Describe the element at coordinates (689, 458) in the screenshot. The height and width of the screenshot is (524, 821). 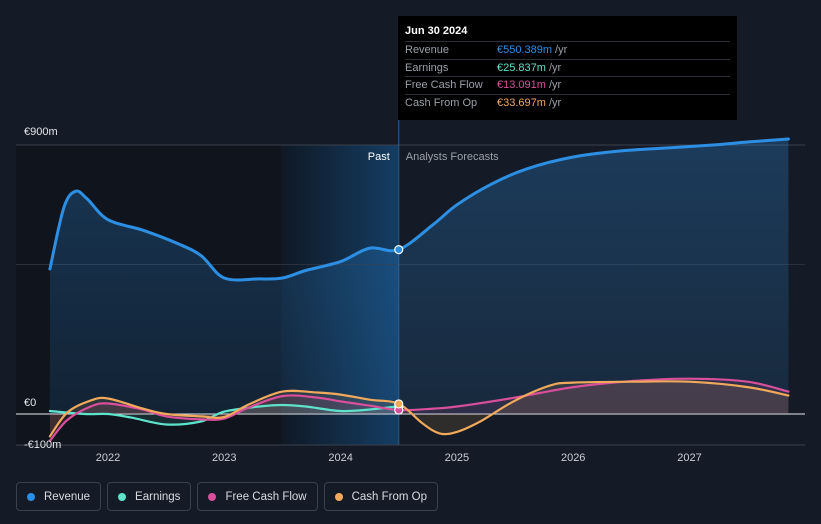
I see `x-tick-label: 2027` at that location.